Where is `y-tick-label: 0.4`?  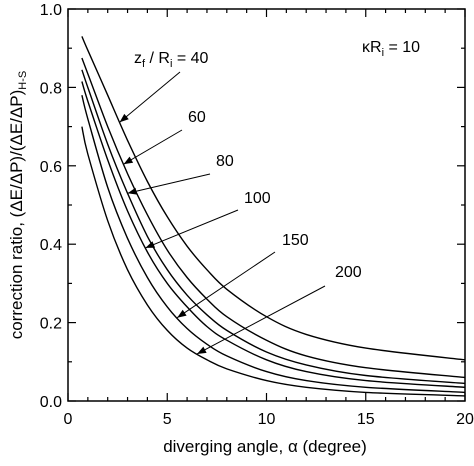
y-tick-label: 0.4 is located at coordinates (51, 245).